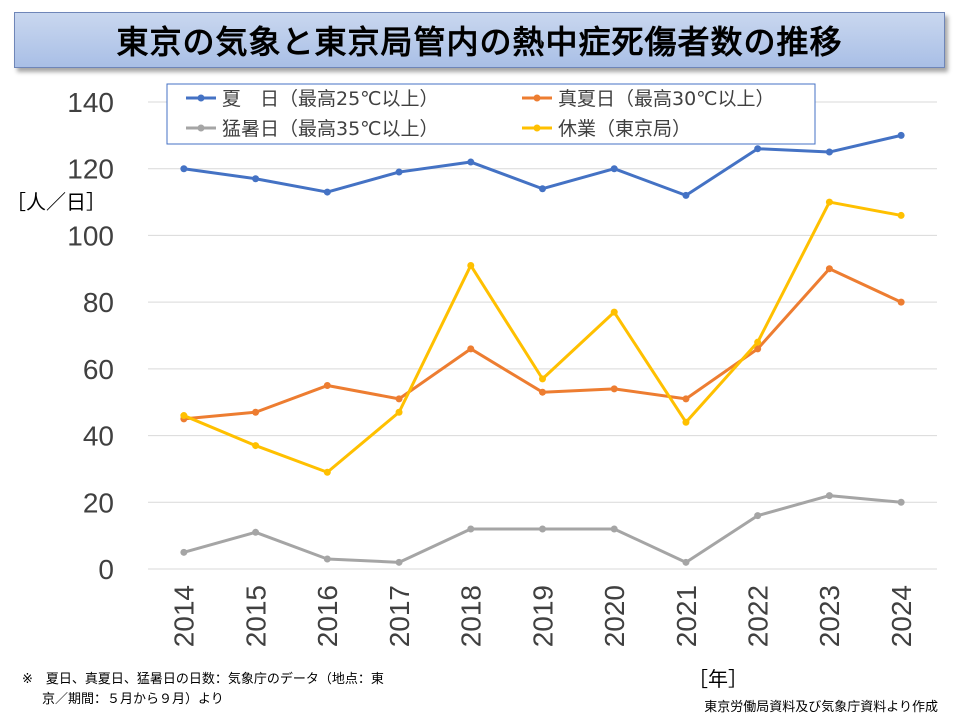 The width and height of the screenshot is (960, 720). What do you see at coordinates (330, 129) in the screenshot?
I see `legend-label: 猛暑日（最高35℃以上）` at bounding box center [330, 129].